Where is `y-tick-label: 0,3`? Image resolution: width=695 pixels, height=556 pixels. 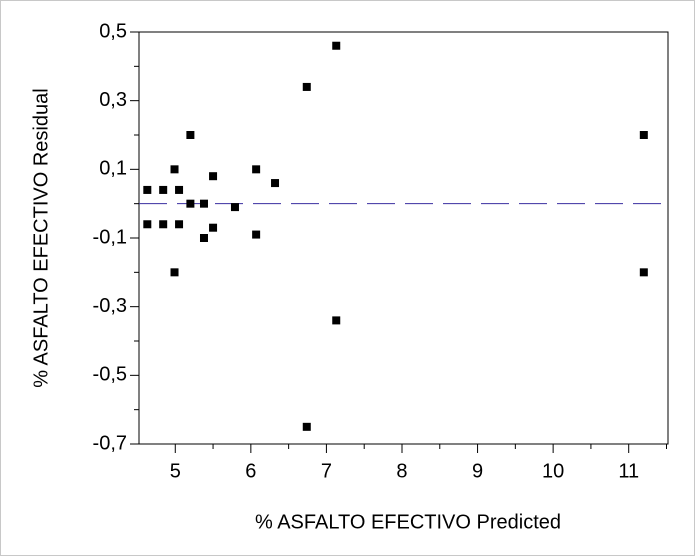
y-tick-label: 0,3 is located at coordinates (113, 100).